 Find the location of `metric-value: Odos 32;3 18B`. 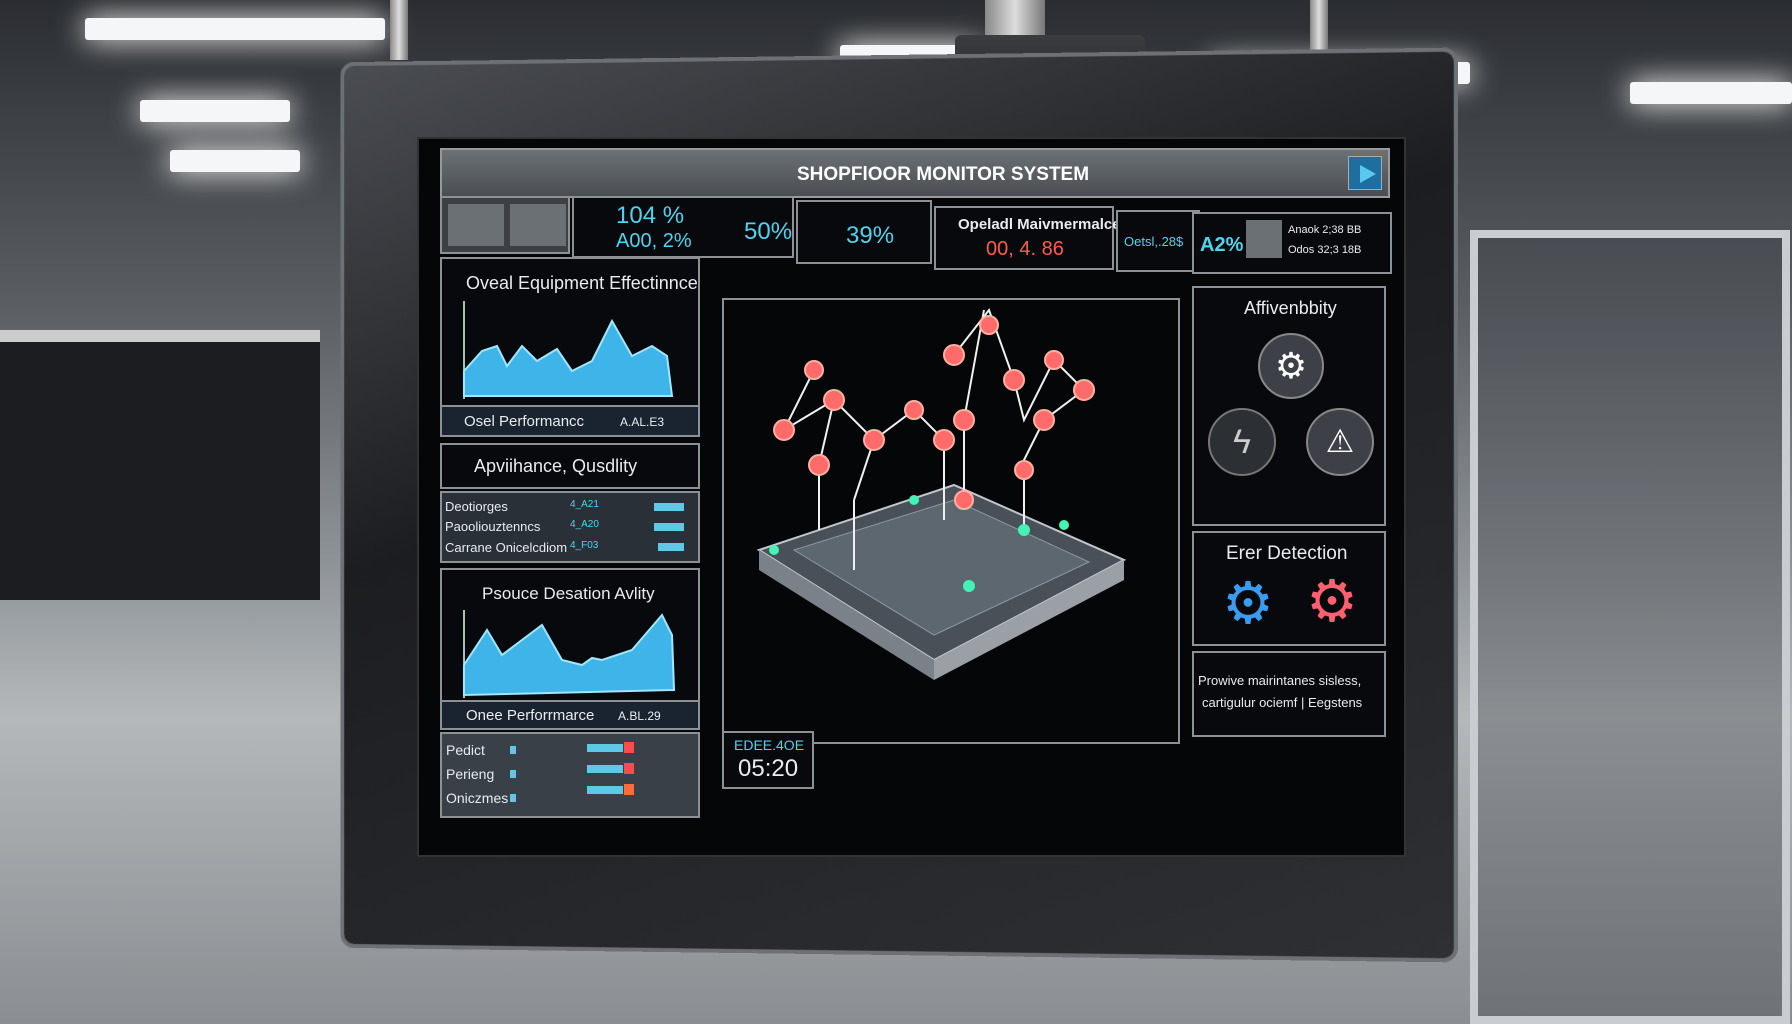

metric-value: Odos 32;3 18B is located at coordinates (1325, 250).